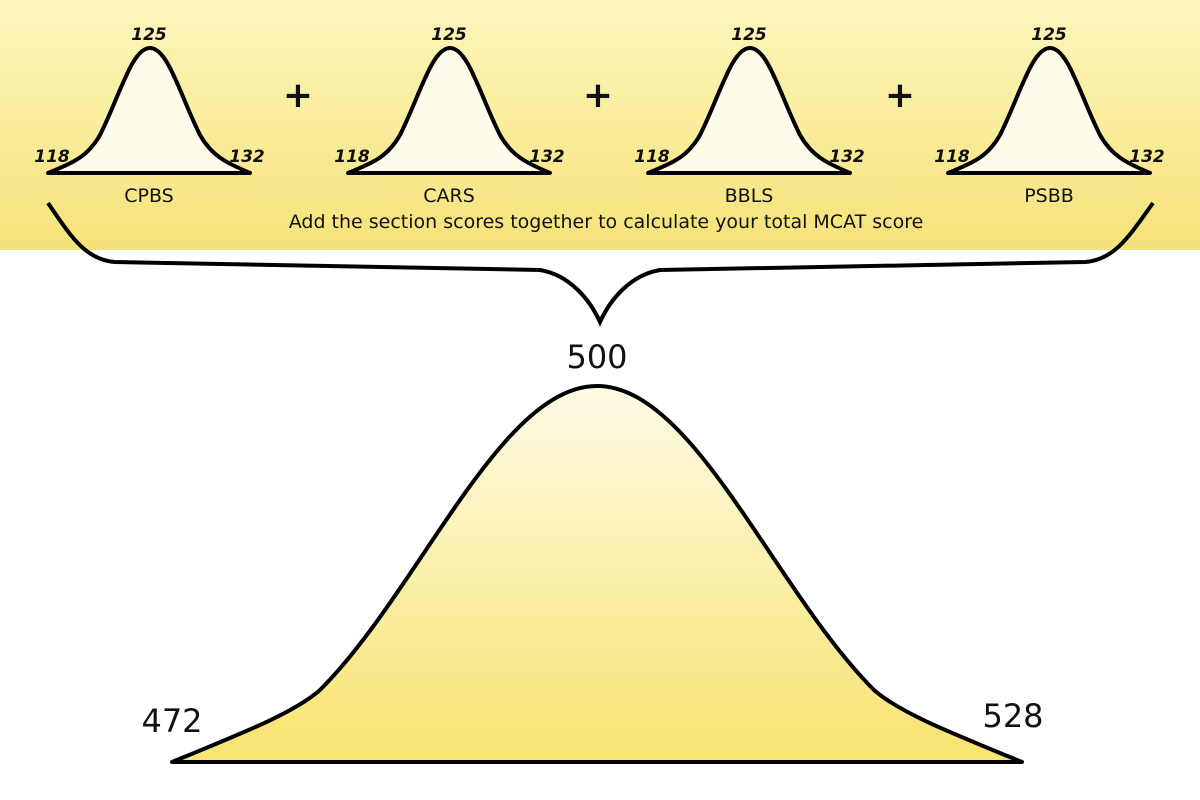 The height and width of the screenshot is (800, 1200). I want to click on section-name: CARS, so click(449, 196).